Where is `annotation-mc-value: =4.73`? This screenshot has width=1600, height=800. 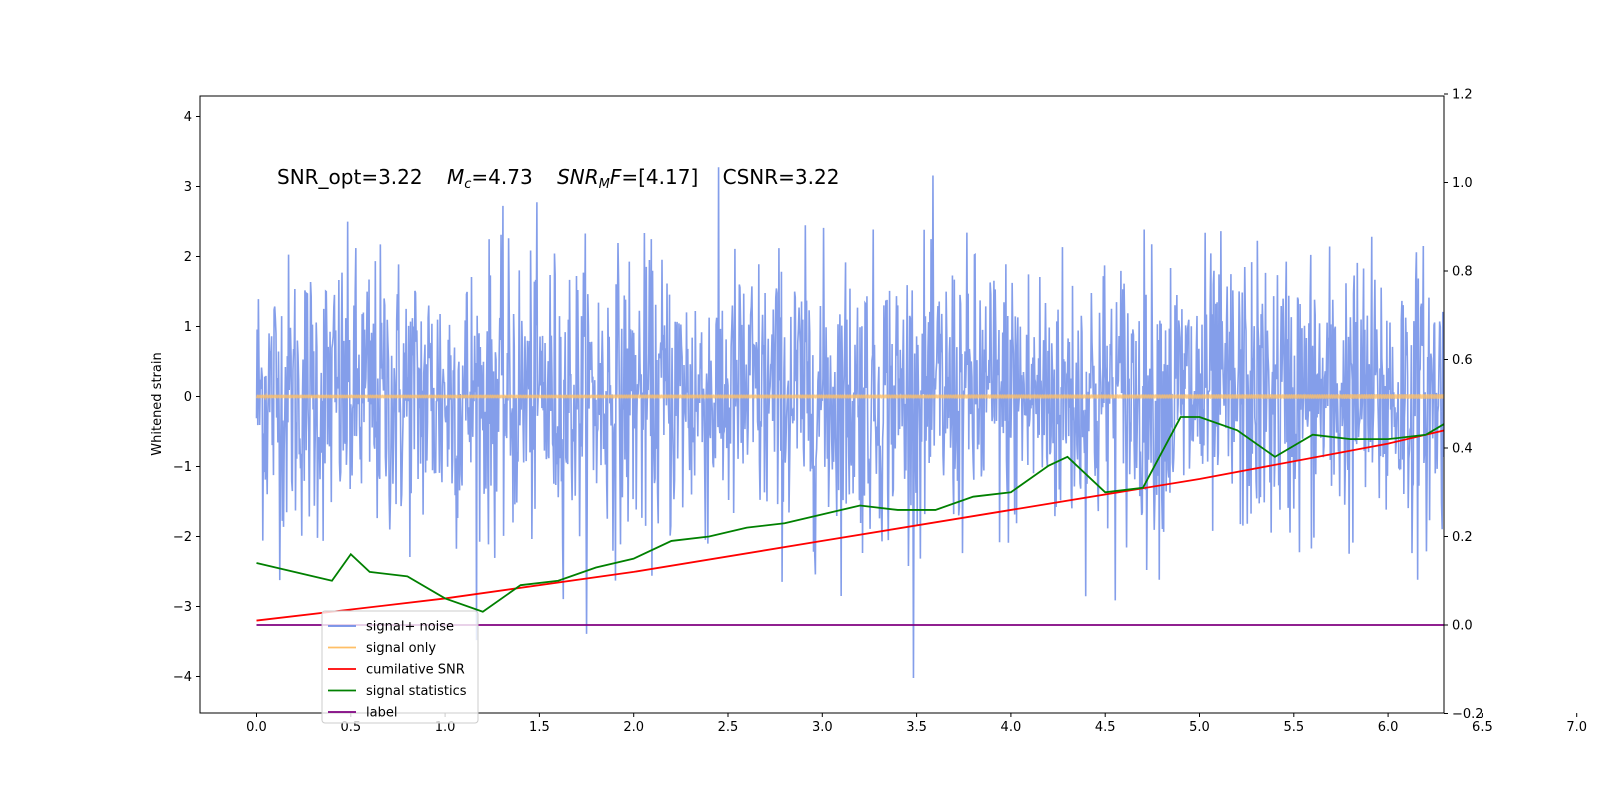
annotation-mc-value: =4.73 is located at coordinates (501, 177).